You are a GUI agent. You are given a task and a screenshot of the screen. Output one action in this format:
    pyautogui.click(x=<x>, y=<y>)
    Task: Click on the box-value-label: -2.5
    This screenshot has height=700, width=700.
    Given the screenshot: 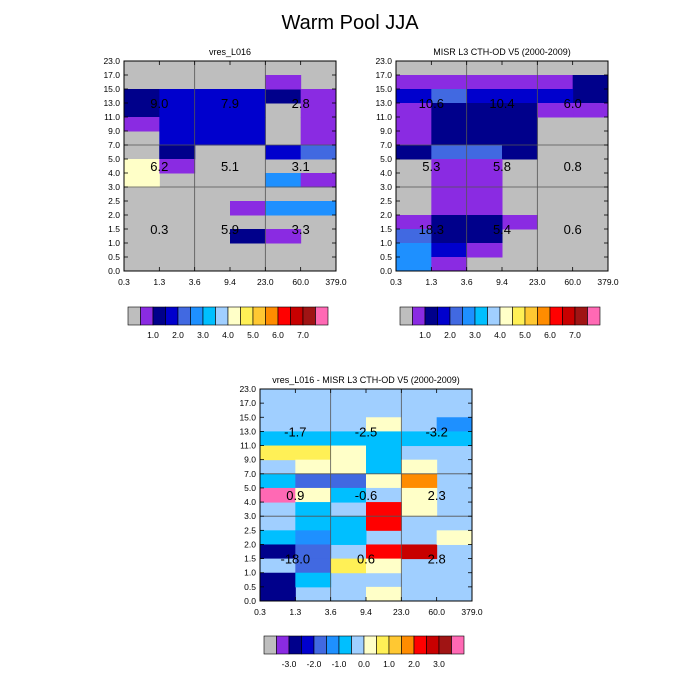 What is the action you would take?
    pyautogui.click(x=366, y=431)
    